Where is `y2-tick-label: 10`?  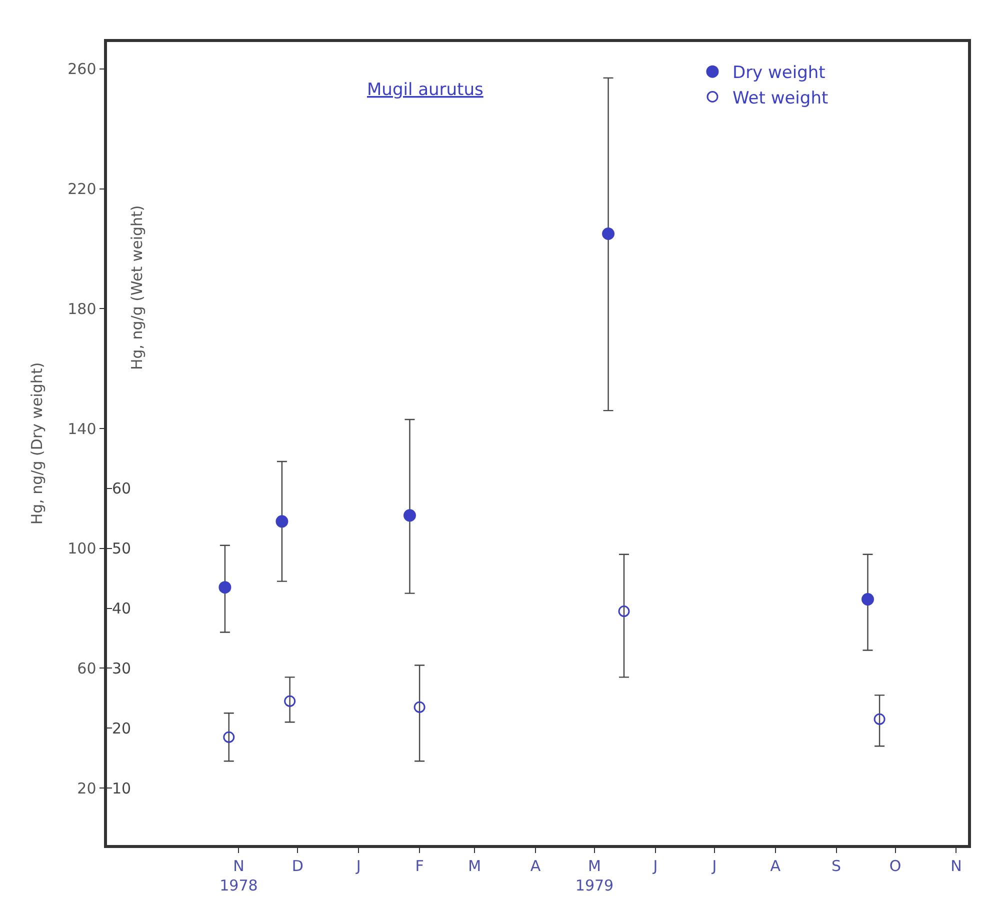 y2-tick-label: 10 is located at coordinates (122, 788).